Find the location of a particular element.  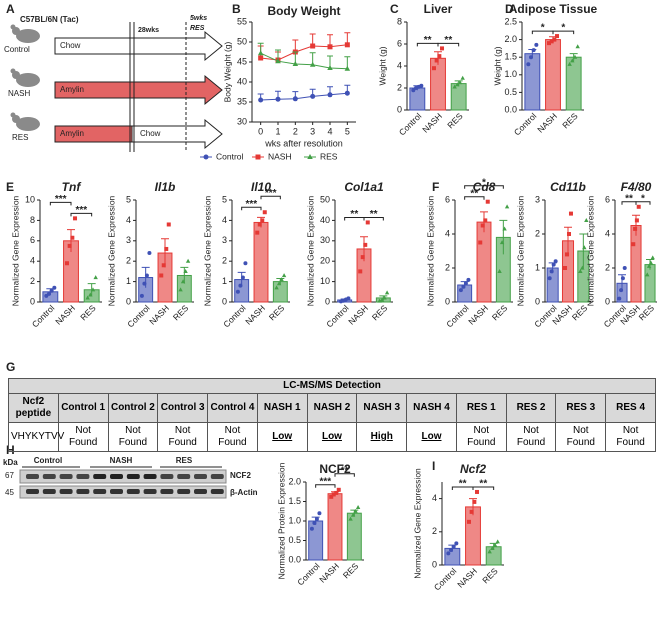

band-label: β-Actin is located at coordinates (244, 492).